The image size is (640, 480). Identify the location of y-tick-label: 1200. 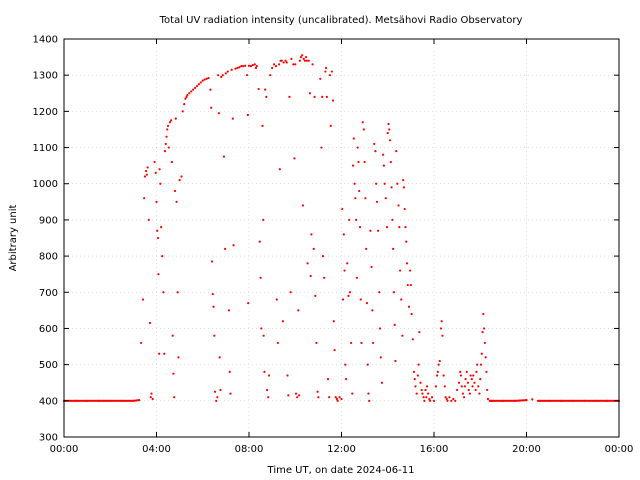
(45, 112).